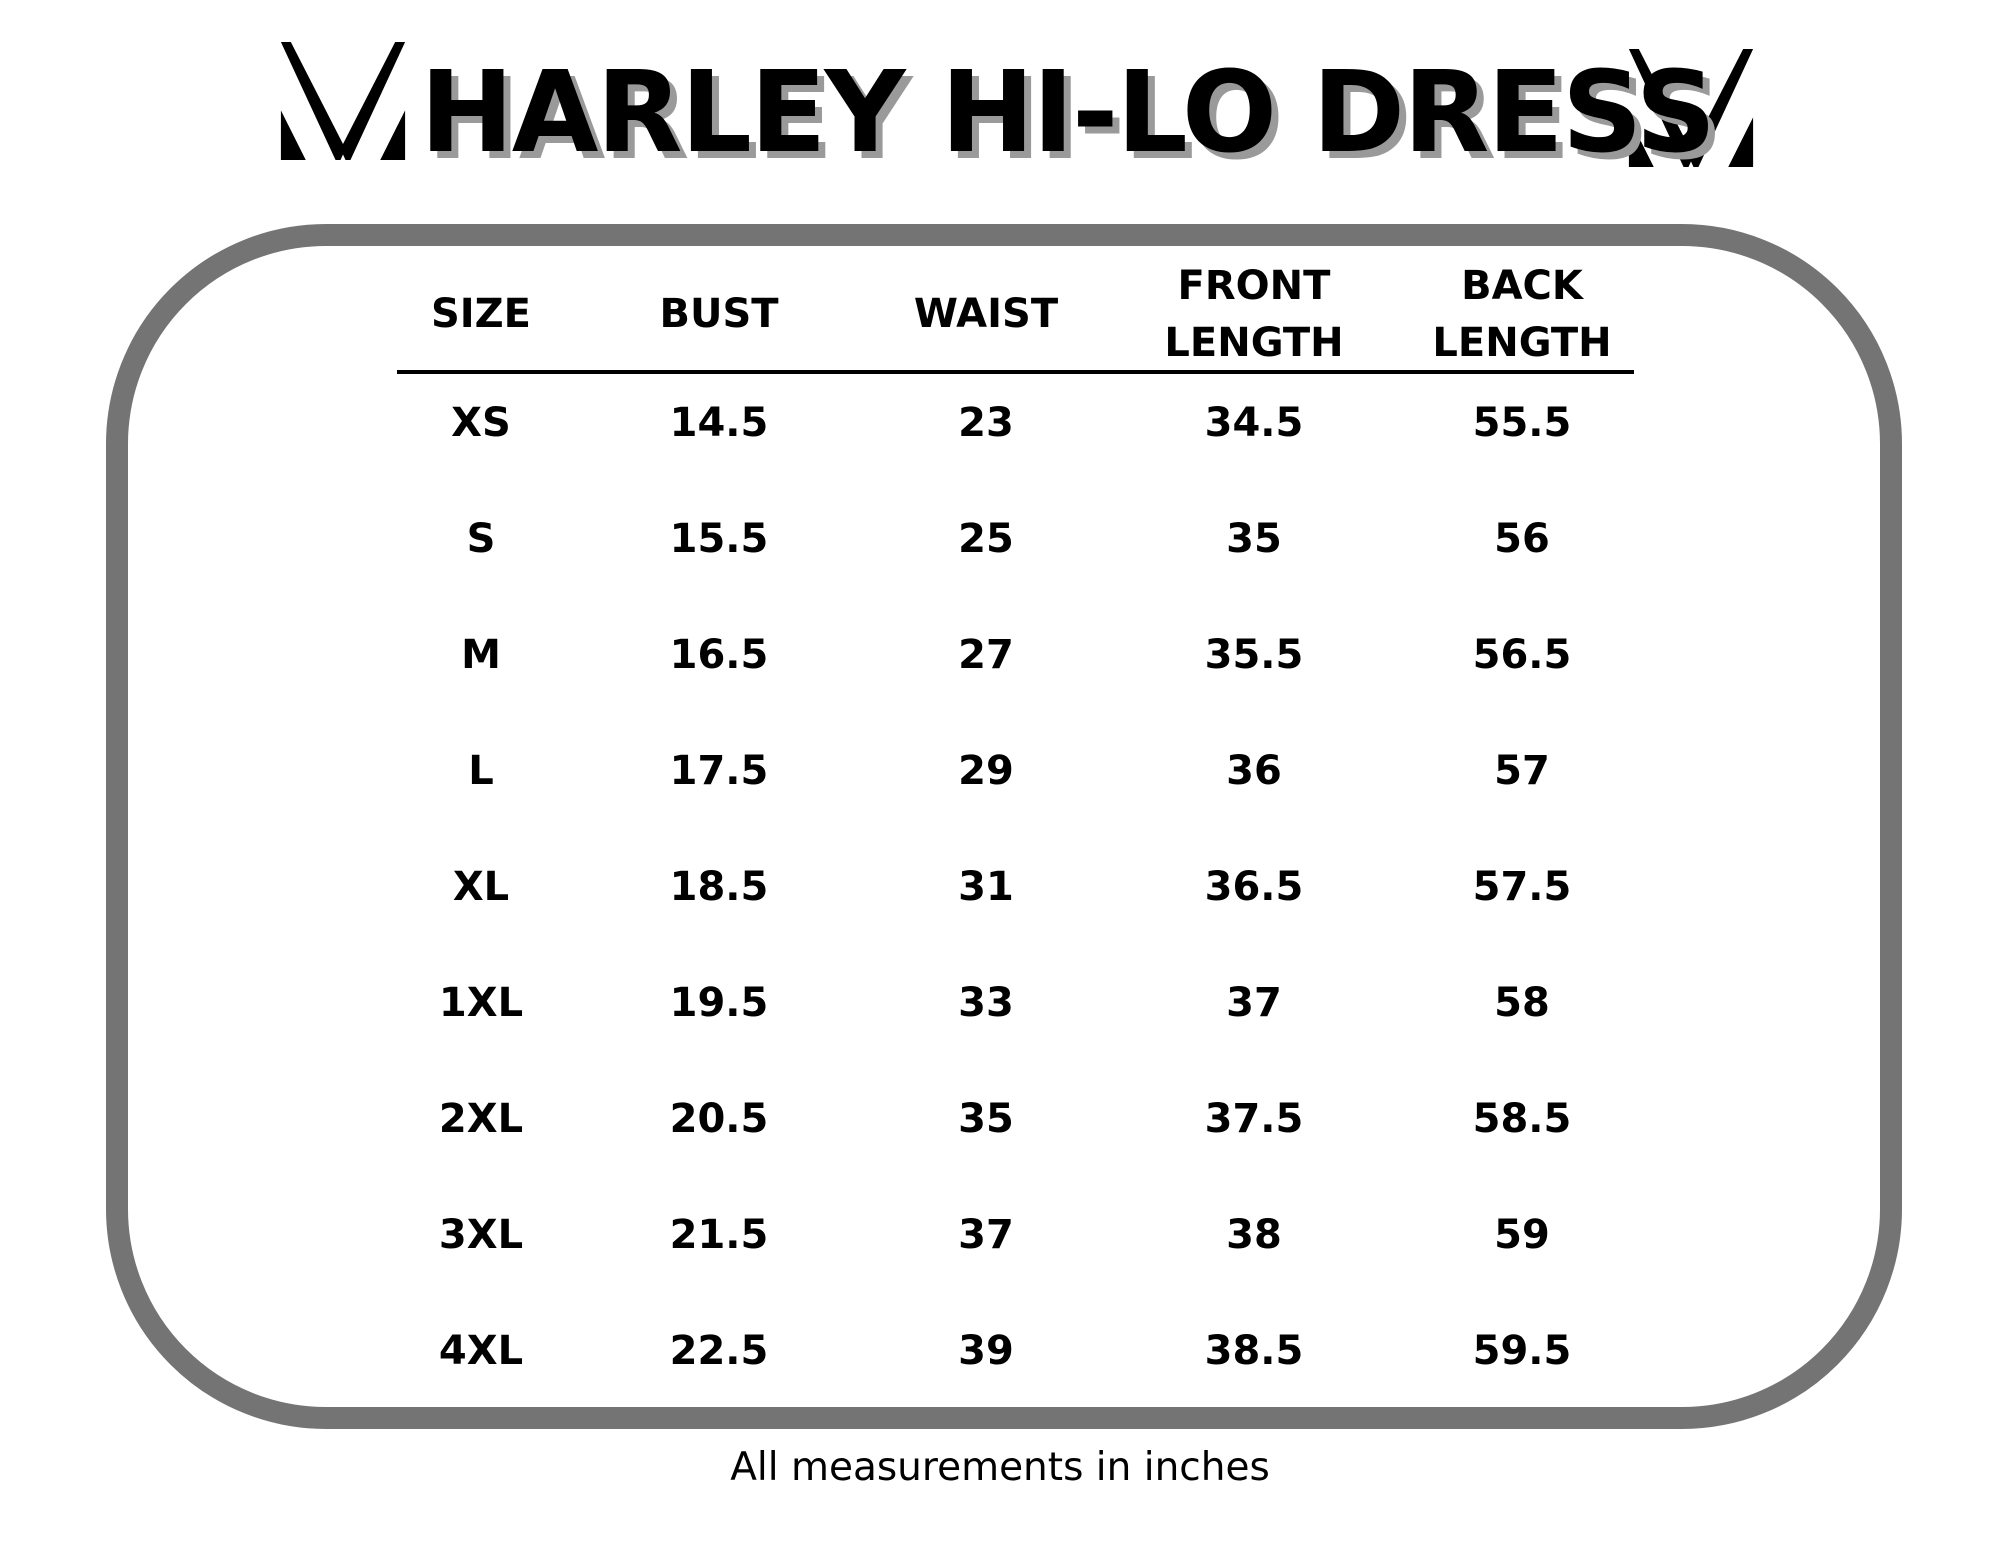 The height and width of the screenshot is (1545, 2000). Describe the element at coordinates (1522, 1003) in the screenshot. I see `table-cell-back-length: 58` at that location.